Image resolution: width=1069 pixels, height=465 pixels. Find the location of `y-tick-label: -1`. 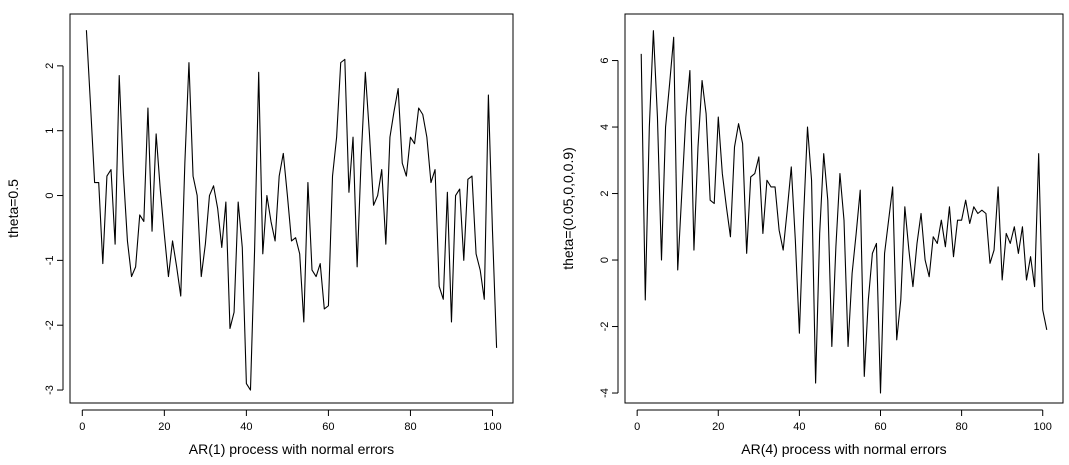

y-tick-label: -1 is located at coordinates (50, 260).